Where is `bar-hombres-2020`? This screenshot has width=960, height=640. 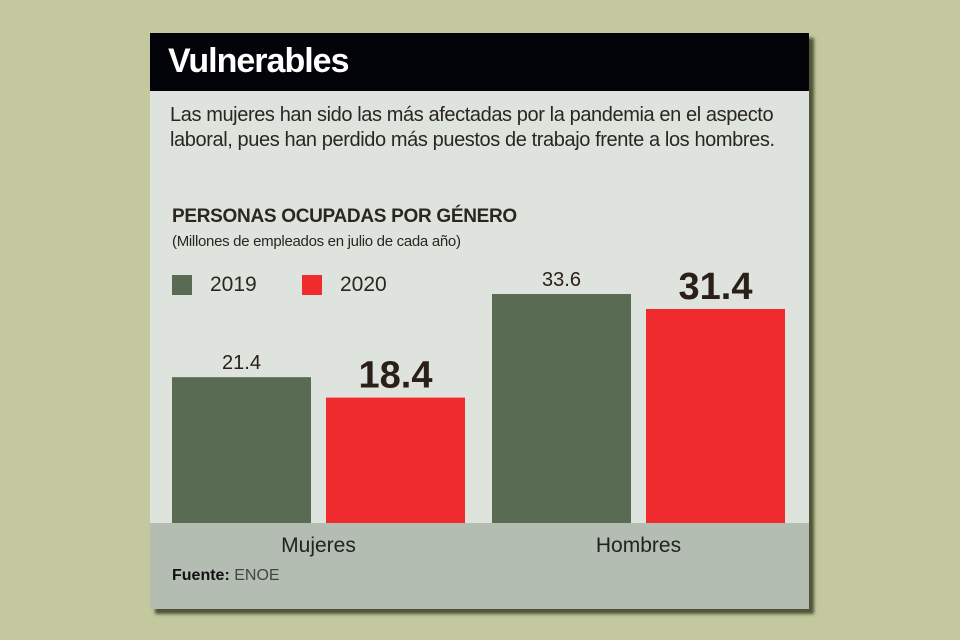 bar-hombres-2020 is located at coordinates (715, 415).